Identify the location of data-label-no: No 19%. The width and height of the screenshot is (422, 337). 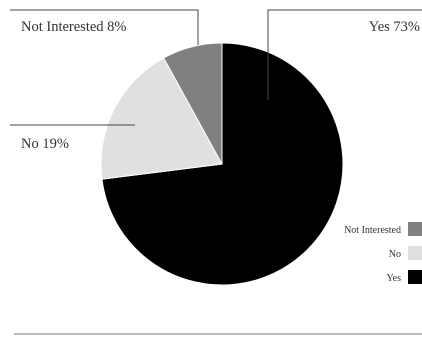
(45, 144).